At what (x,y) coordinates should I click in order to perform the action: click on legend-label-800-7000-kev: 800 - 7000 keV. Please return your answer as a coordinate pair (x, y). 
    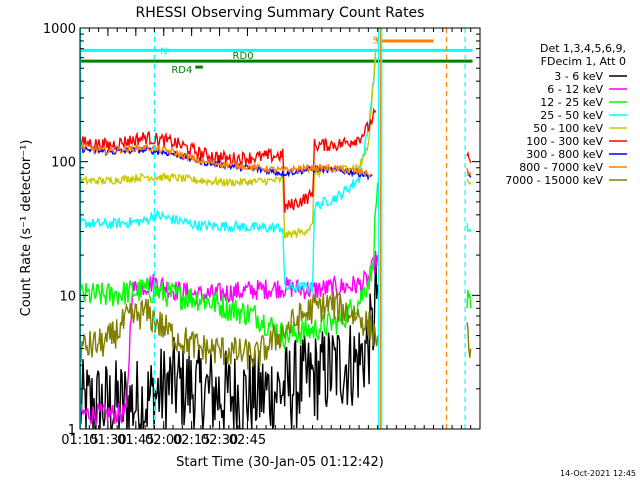
    Looking at the image, I should click on (561, 167).